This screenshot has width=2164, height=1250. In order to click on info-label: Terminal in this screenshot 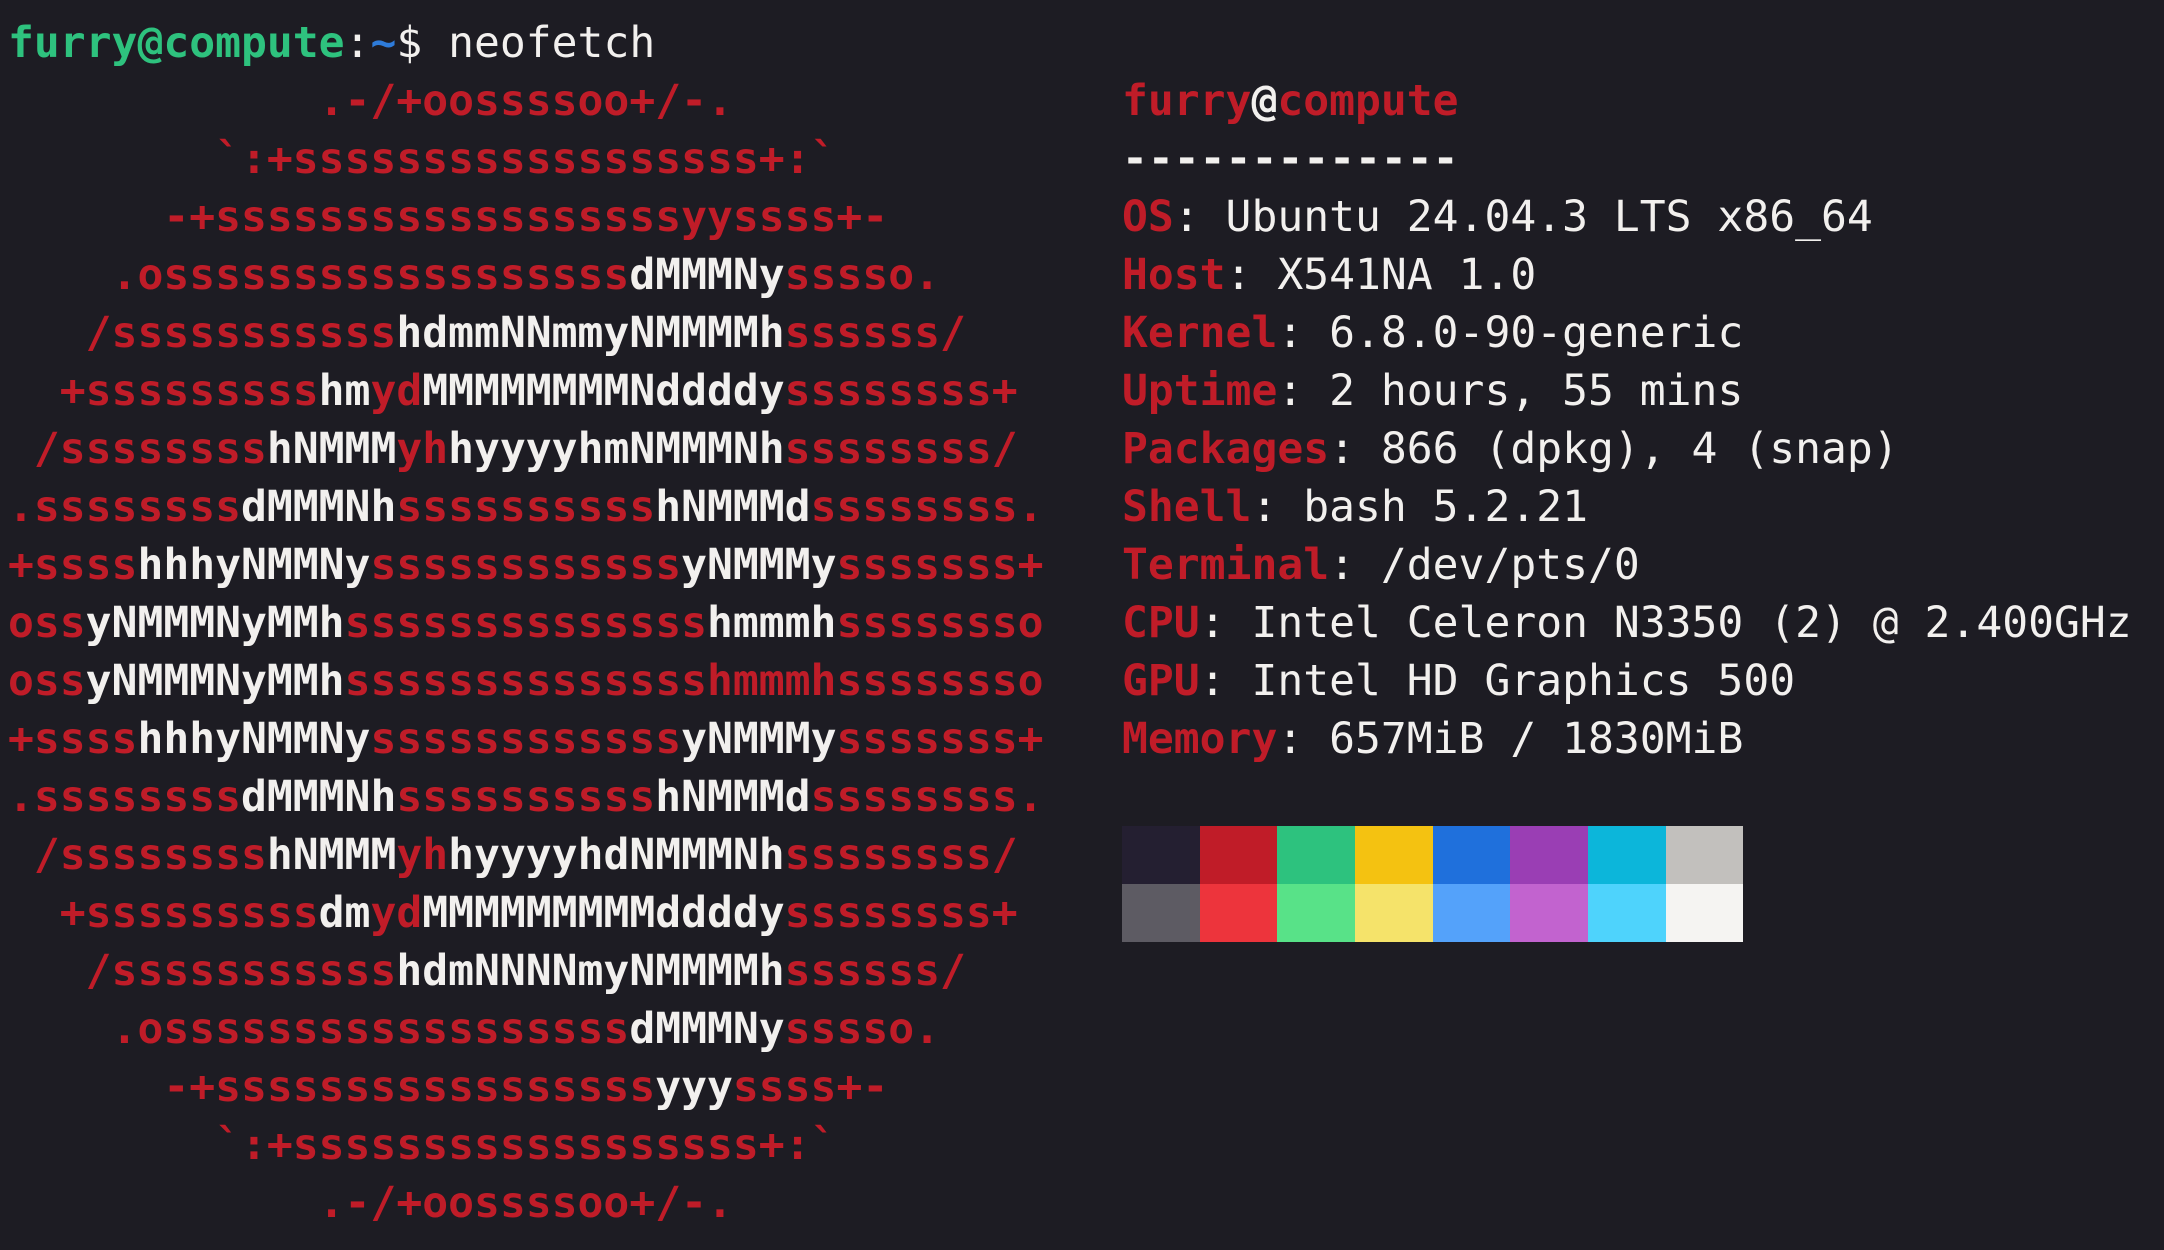, I will do `click(1226, 565)`.